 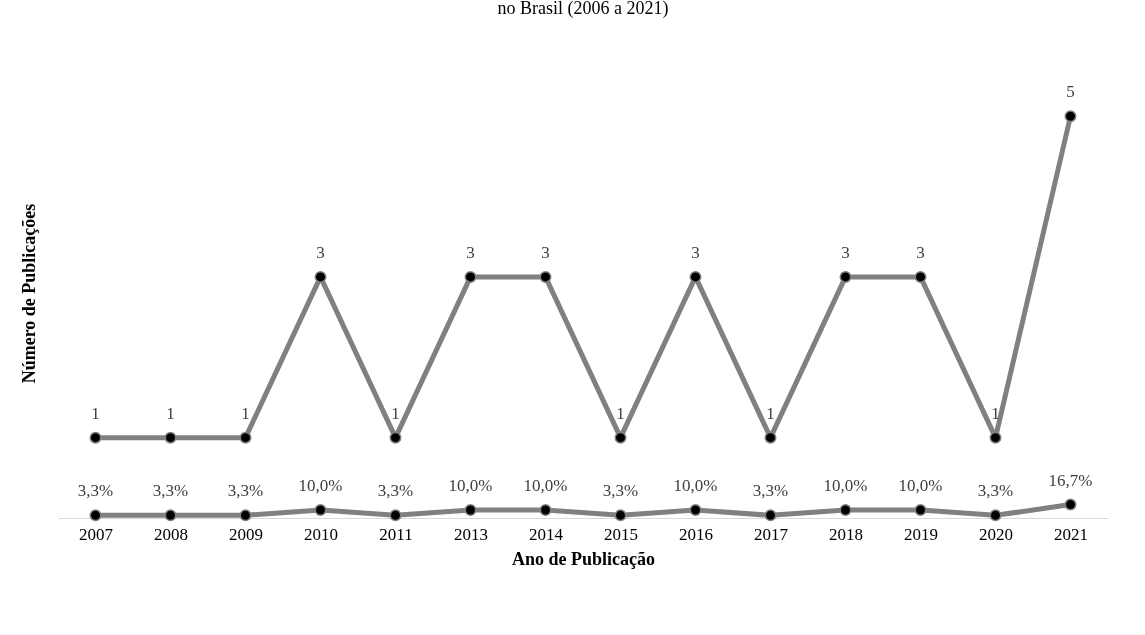 I want to click on x-tick-label: 2010, so click(x=321, y=534).